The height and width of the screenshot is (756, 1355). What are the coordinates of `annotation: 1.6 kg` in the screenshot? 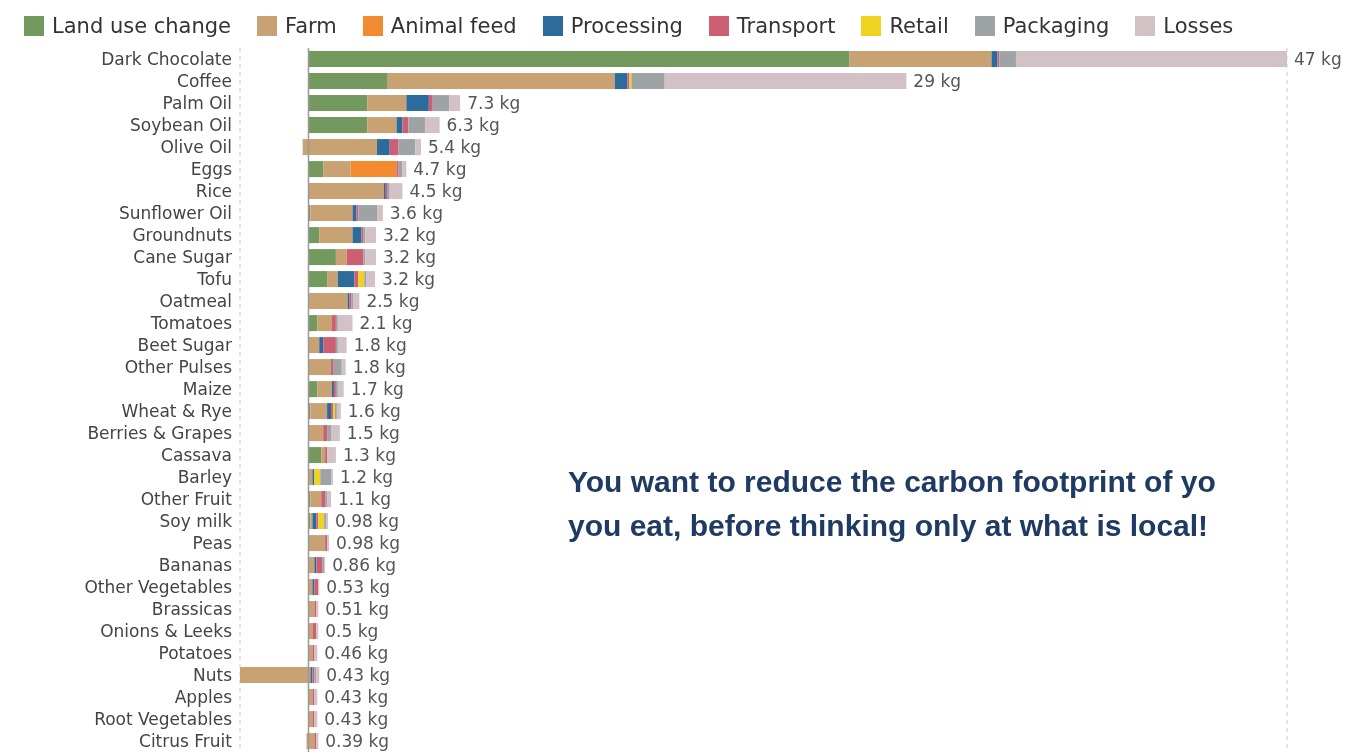 It's located at (374, 411).